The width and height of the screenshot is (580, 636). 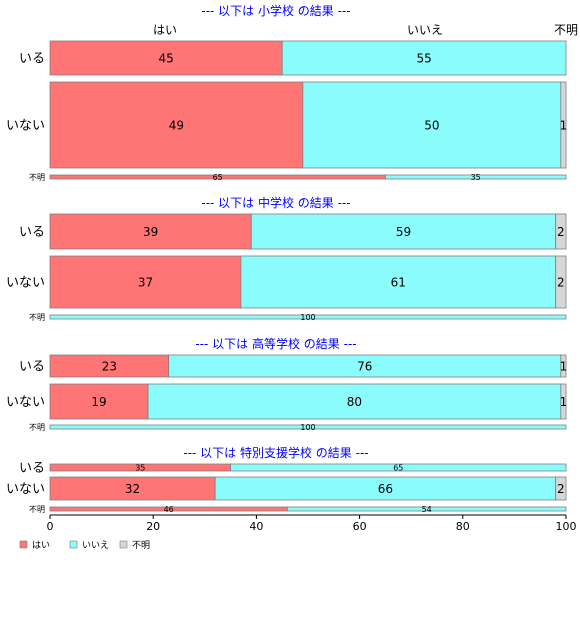 What do you see at coordinates (275, 452) in the screenshot?
I see `panel-title: --- 以下は 特別支援学校 の結果 ---` at bounding box center [275, 452].